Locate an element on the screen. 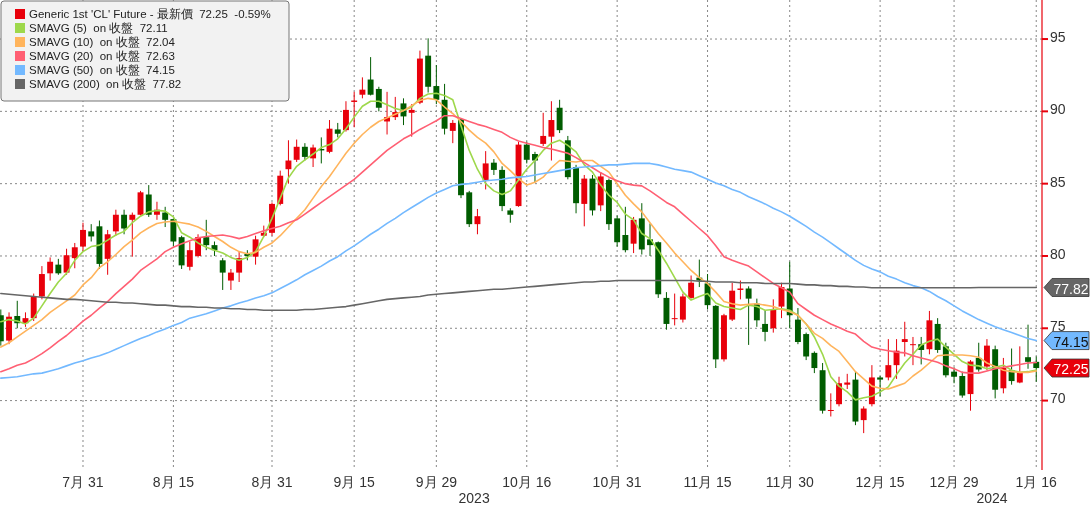  text: 2023 is located at coordinates (474, 498).